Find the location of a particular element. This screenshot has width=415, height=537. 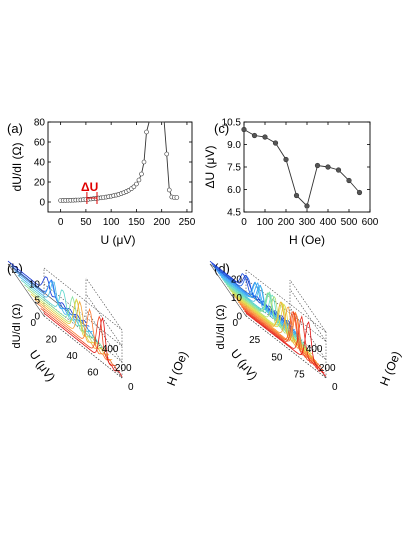

x-ticks-a: 0 50 100 150 200 250 is located at coordinates (127, 175).